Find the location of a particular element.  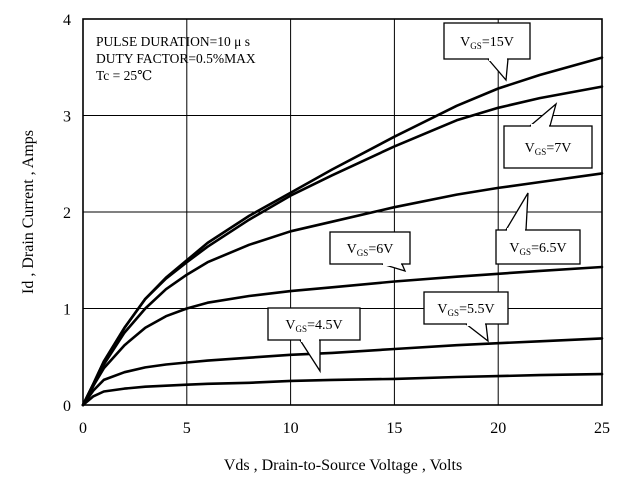

callout-label: VGS=5.5V is located at coordinates (465, 310).